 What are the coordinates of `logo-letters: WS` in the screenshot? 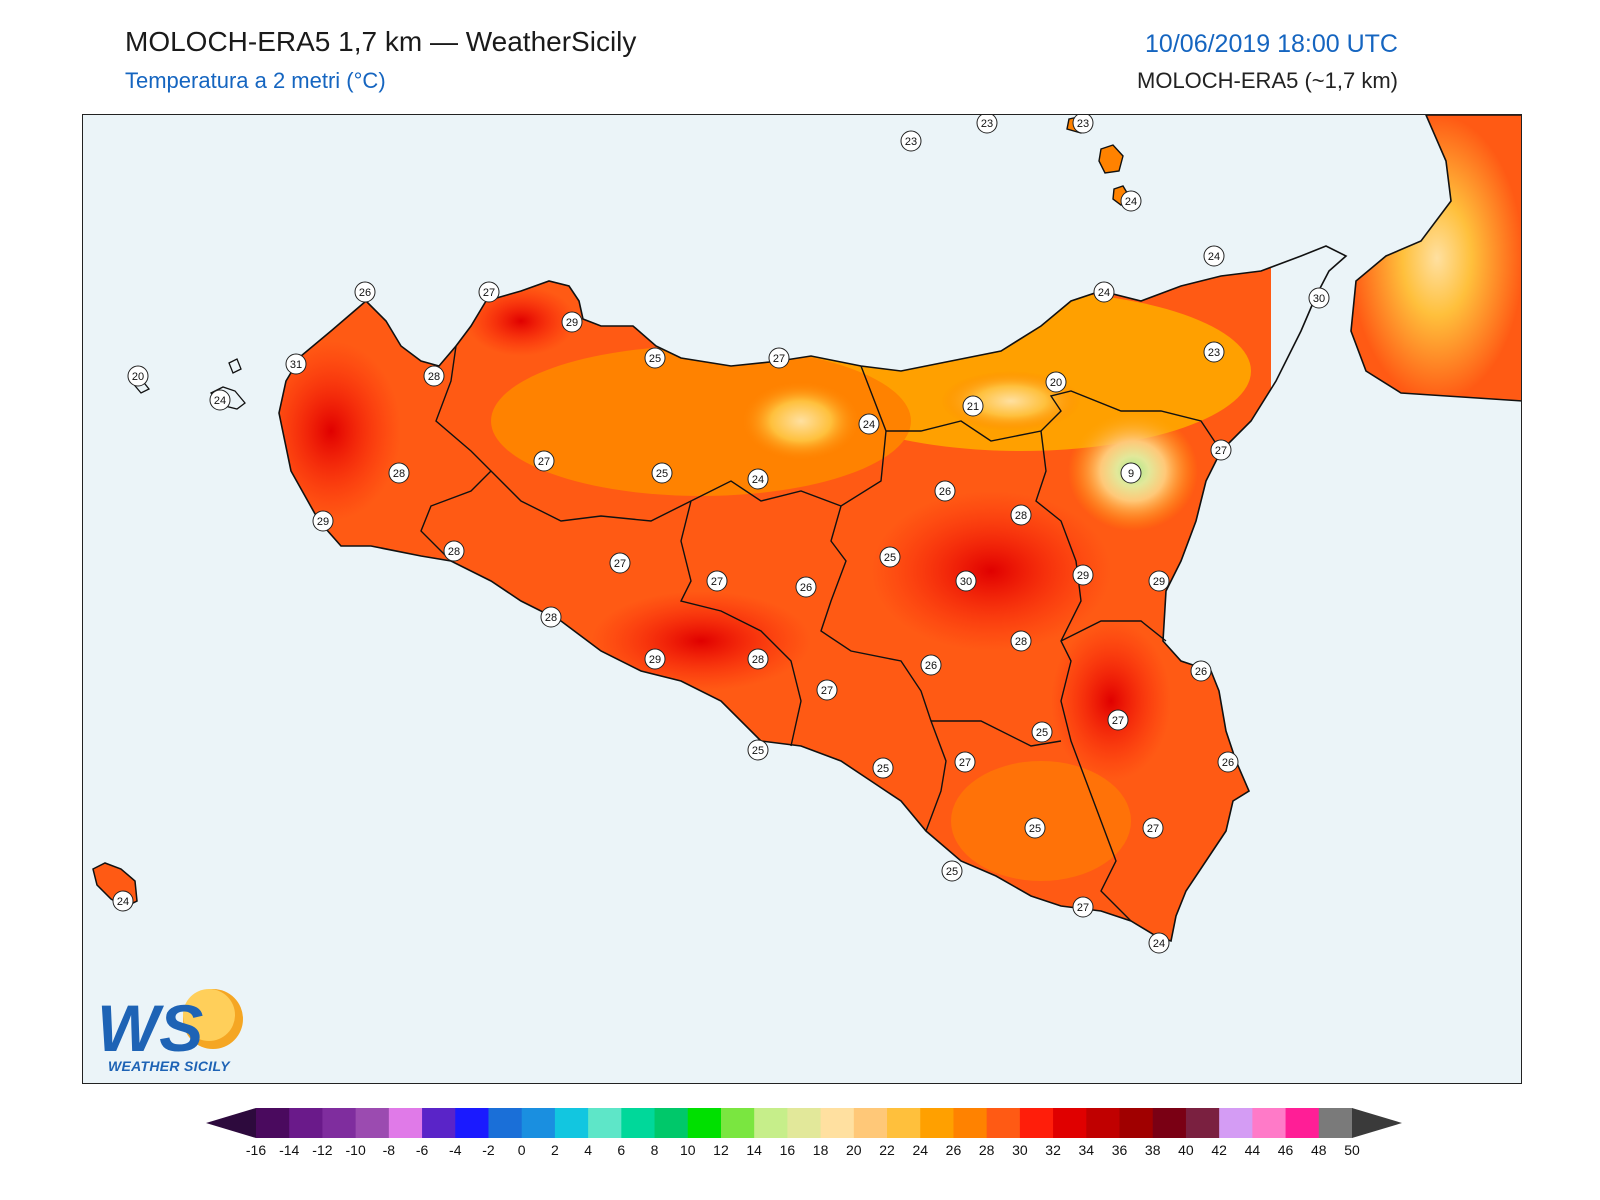 It's located at (150, 1028).